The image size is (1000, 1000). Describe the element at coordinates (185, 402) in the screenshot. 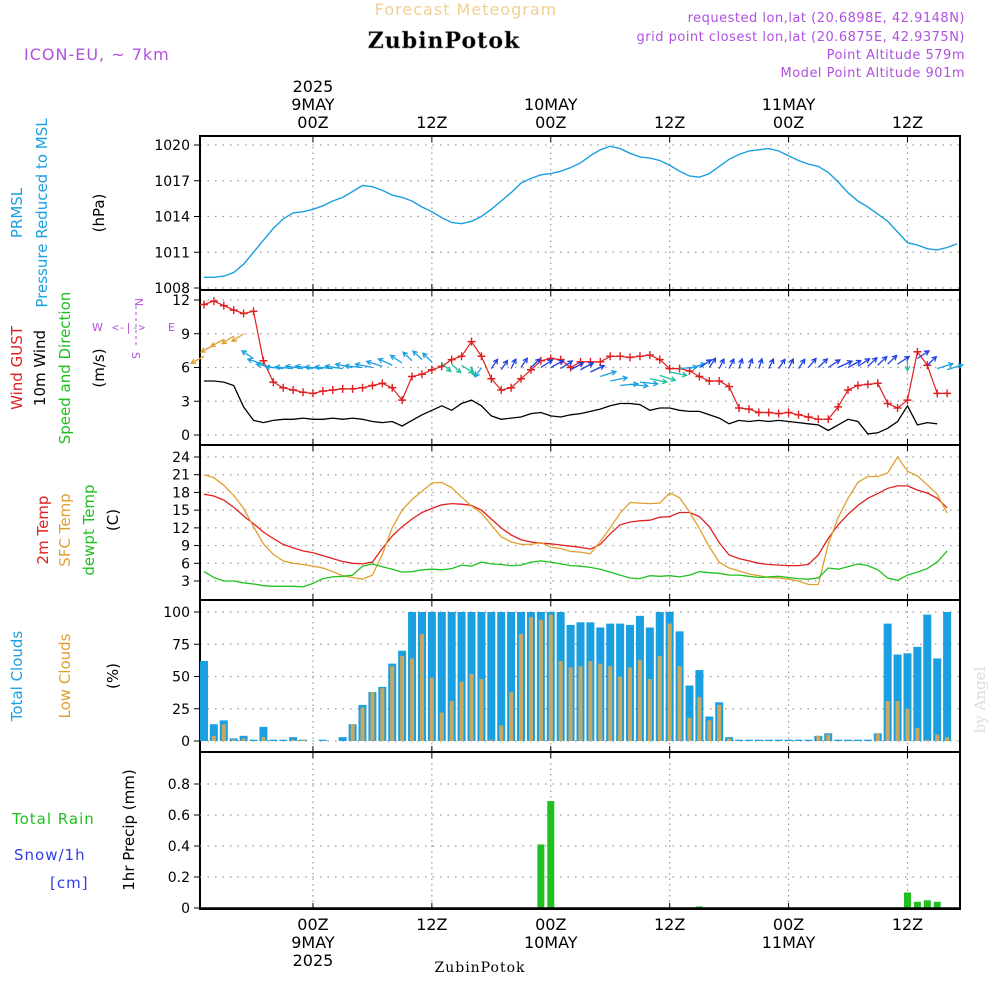

I see `y-tick-label: 3` at that location.